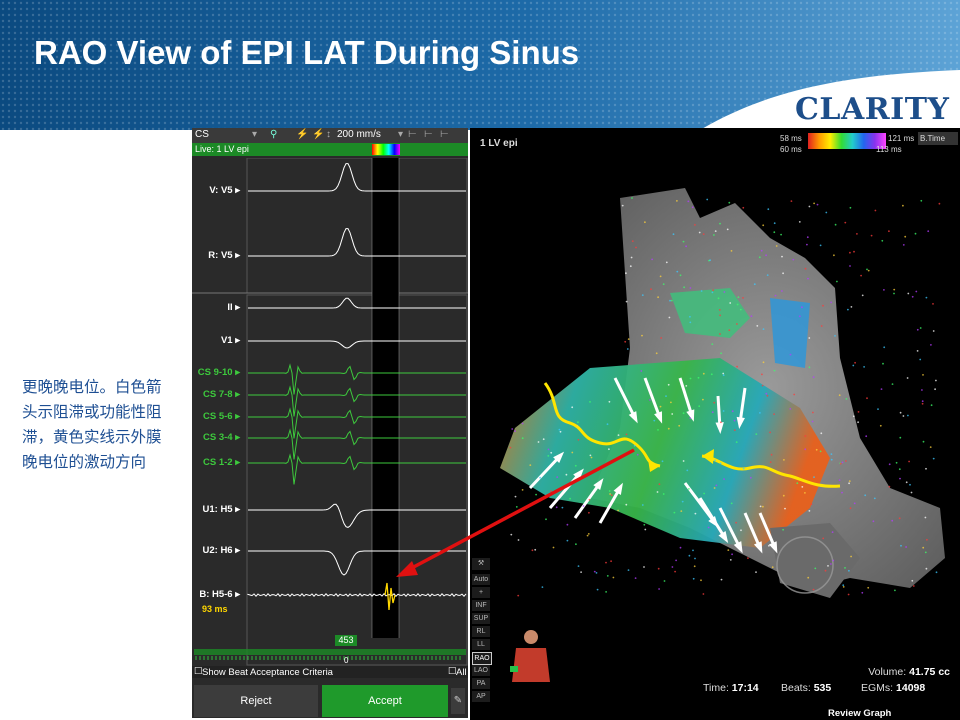 This screenshot has height=720, width=960. What do you see at coordinates (274, 134) in the screenshot?
I see `cursor-tool-icon: ⚲` at bounding box center [274, 134].